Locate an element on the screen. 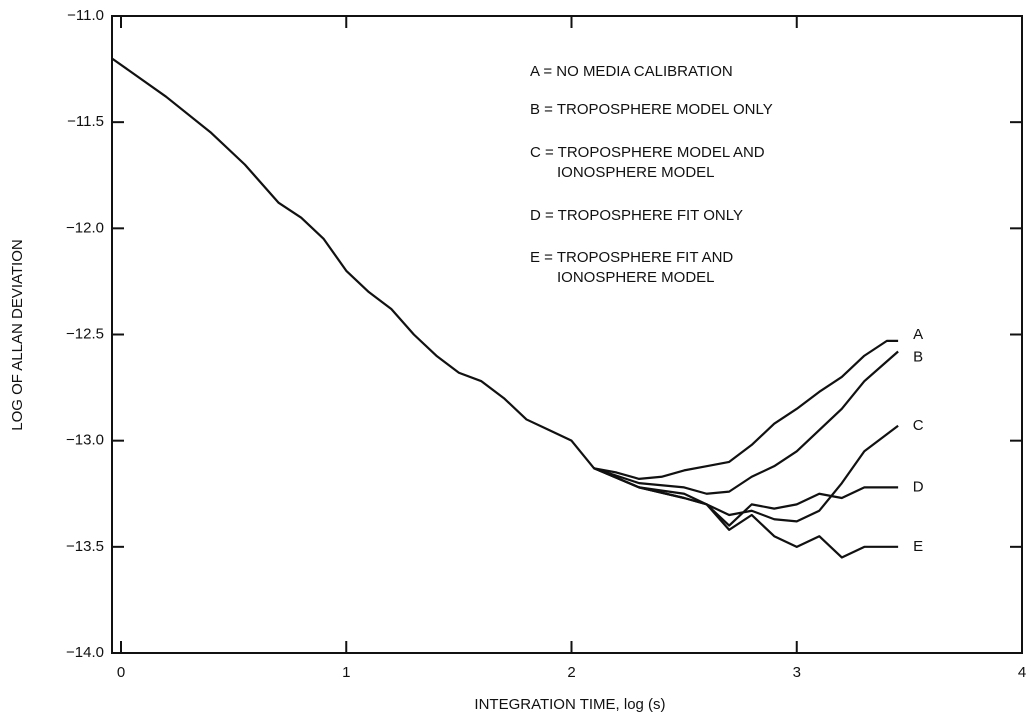 The width and height of the screenshot is (1034, 721). line-label: A is located at coordinates (918, 334).